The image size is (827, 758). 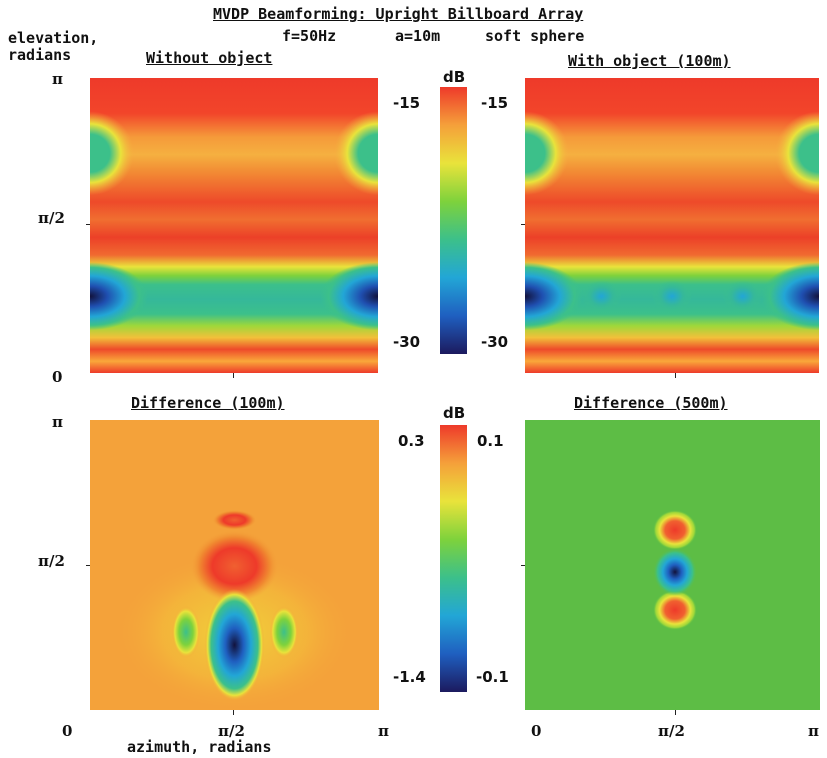 What do you see at coordinates (495, 342) in the screenshot?
I see `colorbar-top-min-right: -30` at bounding box center [495, 342].